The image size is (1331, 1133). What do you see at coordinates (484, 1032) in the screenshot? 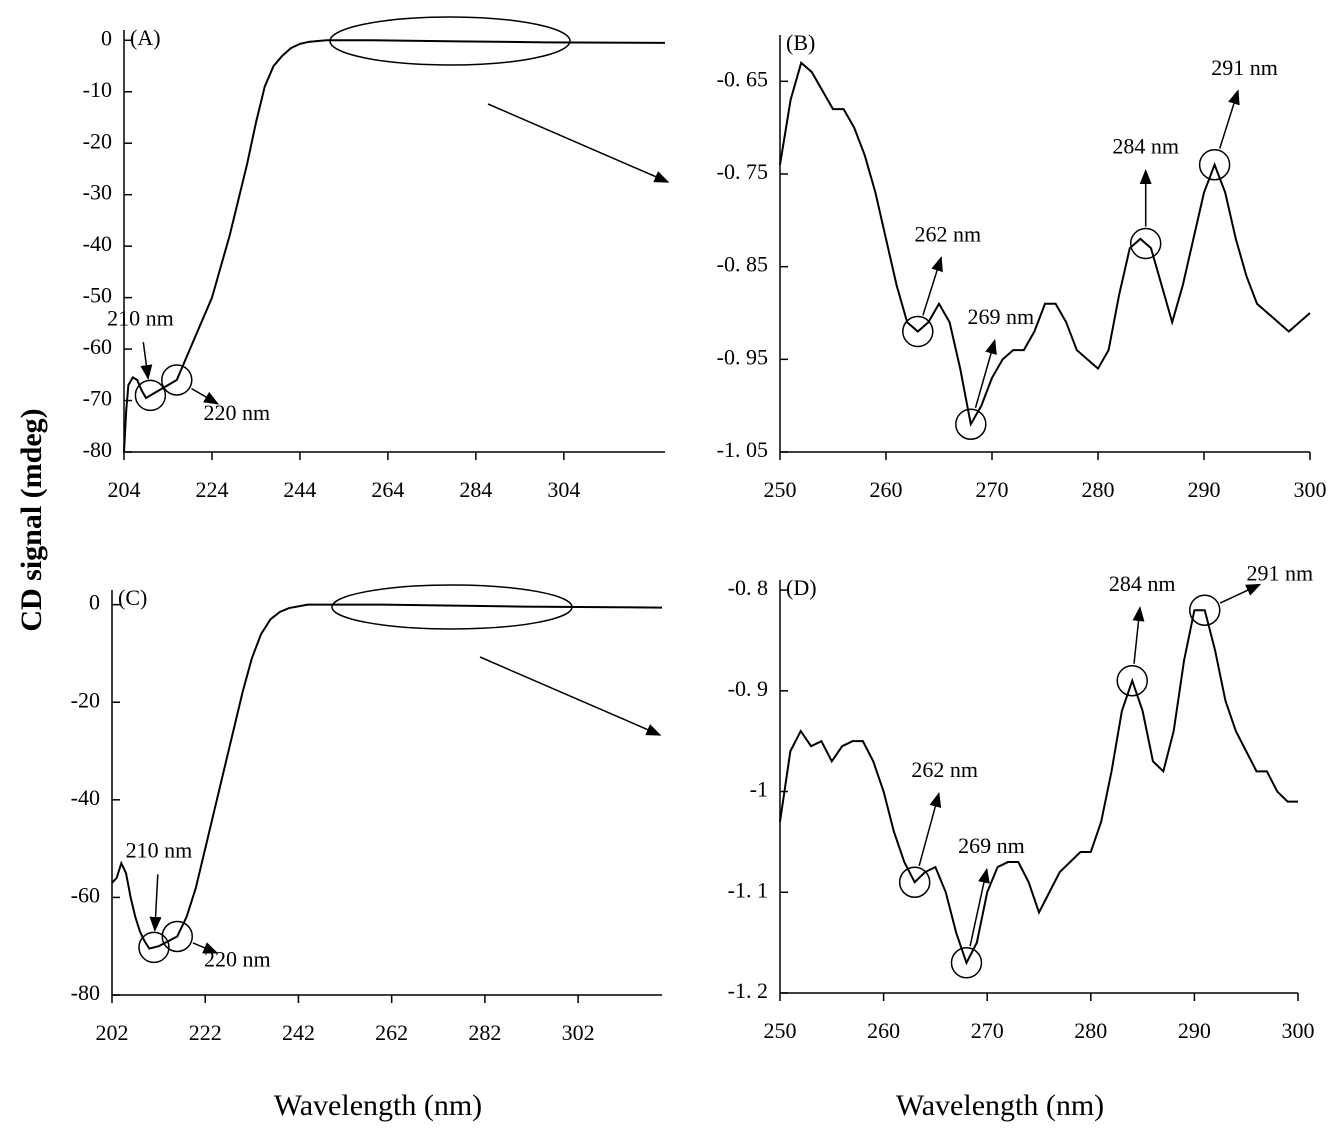
I see `x-tick-label: 282` at bounding box center [484, 1032].